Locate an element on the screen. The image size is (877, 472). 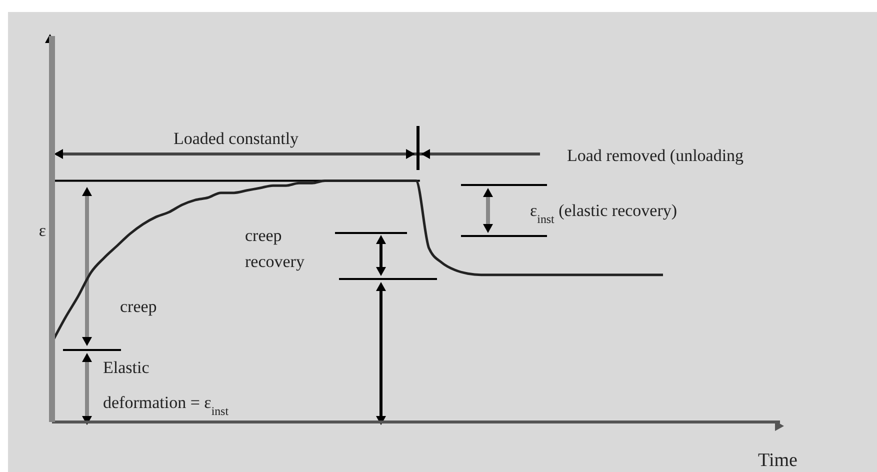
y-axis-title: ε is located at coordinates (42, 230).